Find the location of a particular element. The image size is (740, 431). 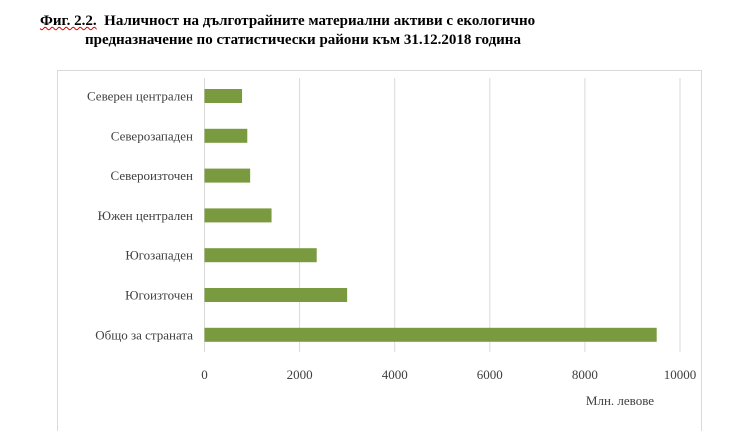

y-category-label: Югозападен is located at coordinates (159, 255).